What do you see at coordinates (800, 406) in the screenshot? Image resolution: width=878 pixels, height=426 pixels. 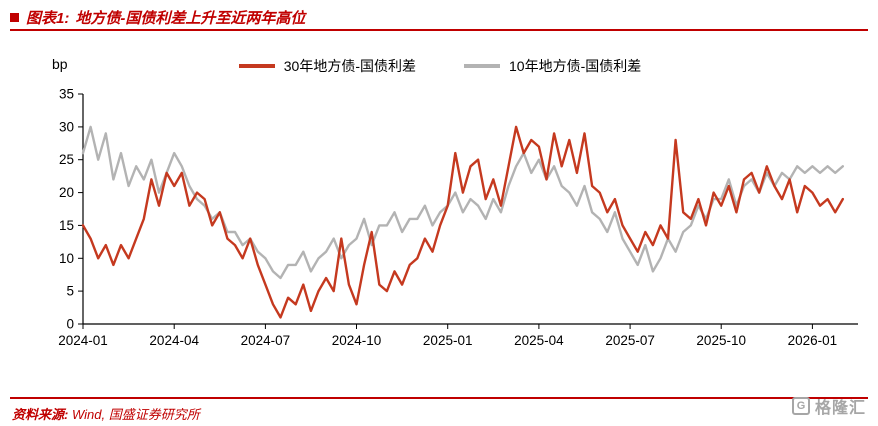 I see `gelonghui-logo-icon: G` at bounding box center [800, 406].